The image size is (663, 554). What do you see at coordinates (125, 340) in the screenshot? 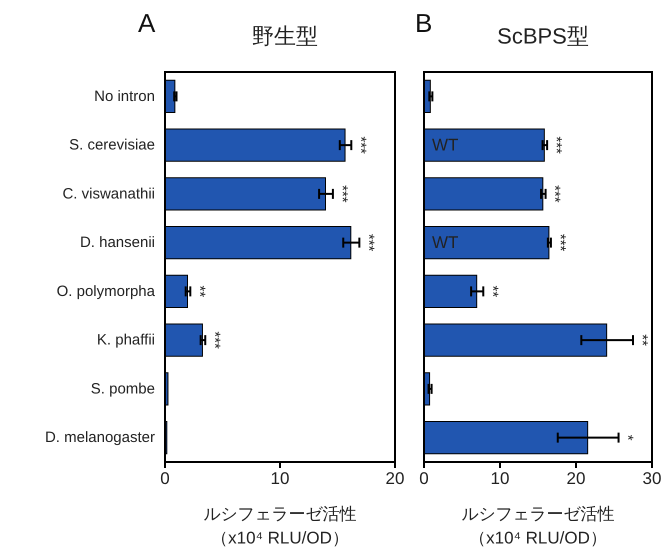
I see `y-tick-label: K. phaffii` at bounding box center [125, 340].